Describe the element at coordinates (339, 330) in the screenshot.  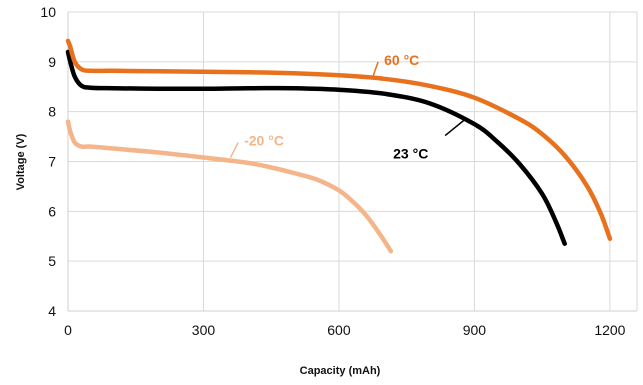
I see `x-tick-label: 600` at that location.